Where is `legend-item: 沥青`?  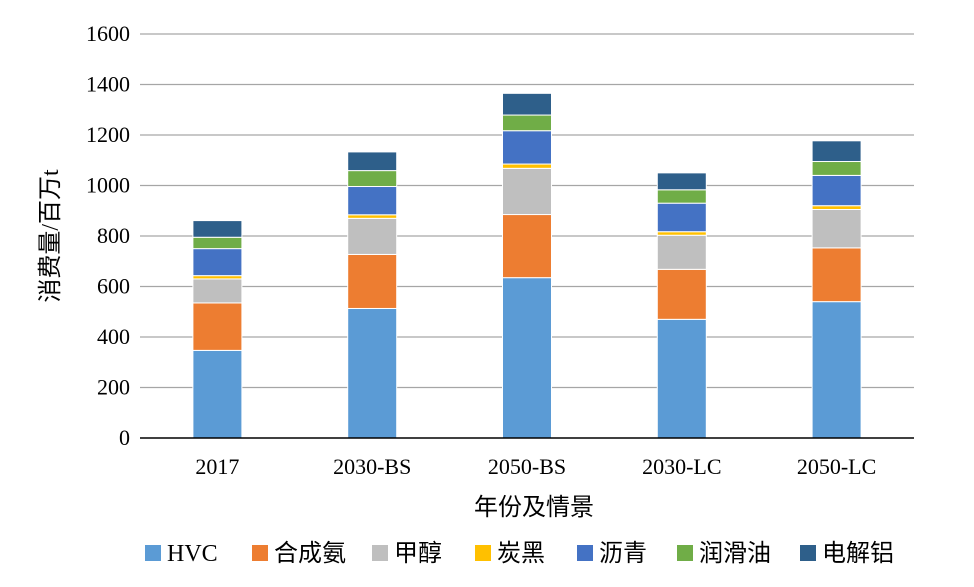
legend-item: 沥青 is located at coordinates (612, 553).